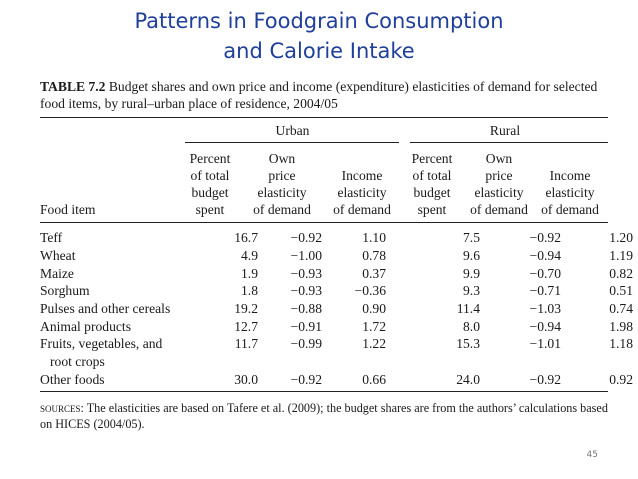 This screenshot has height=479, width=638. What do you see at coordinates (621, 273) in the screenshot?
I see `cell-r-inc: 0.82` at bounding box center [621, 273].